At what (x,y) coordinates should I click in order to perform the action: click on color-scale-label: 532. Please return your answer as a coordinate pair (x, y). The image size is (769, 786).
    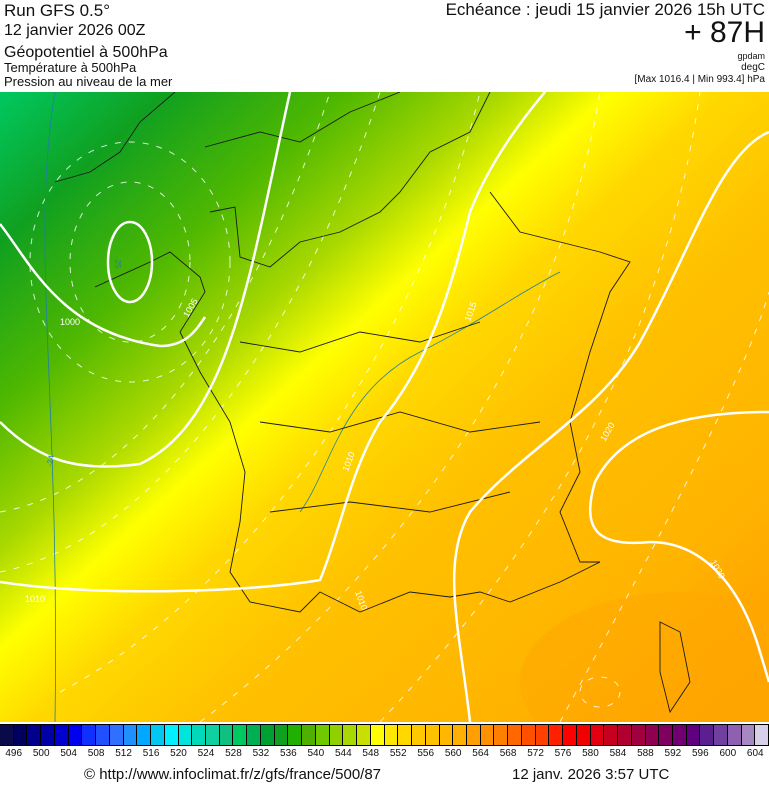
    Looking at the image, I should click on (261, 753).